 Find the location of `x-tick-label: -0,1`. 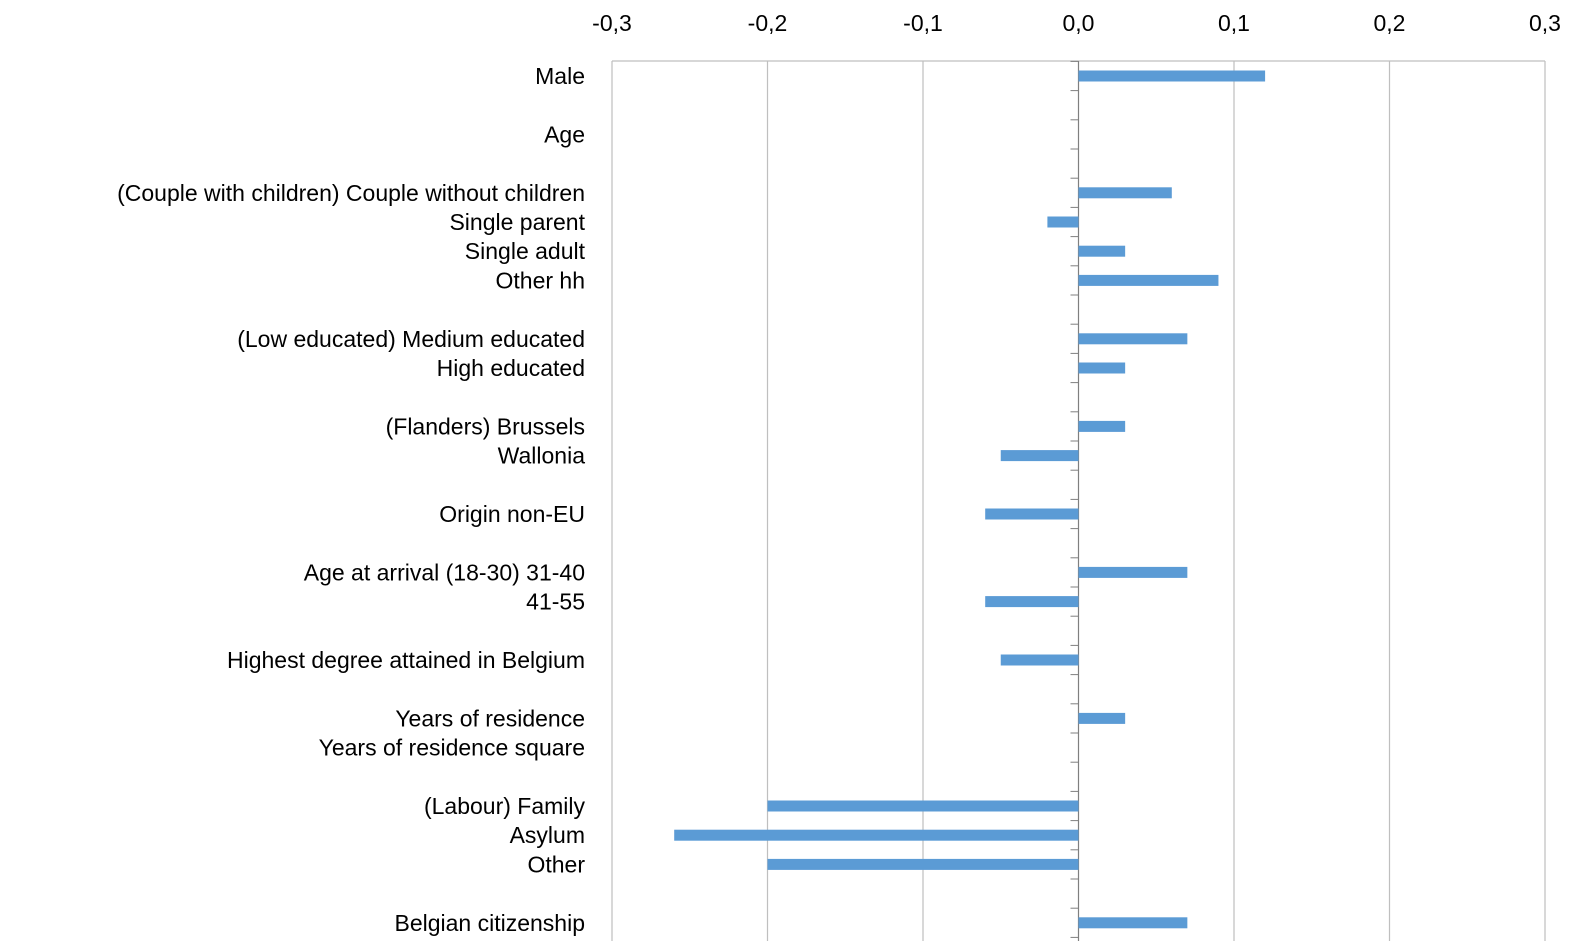

x-tick-label: -0,1 is located at coordinates (923, 23).